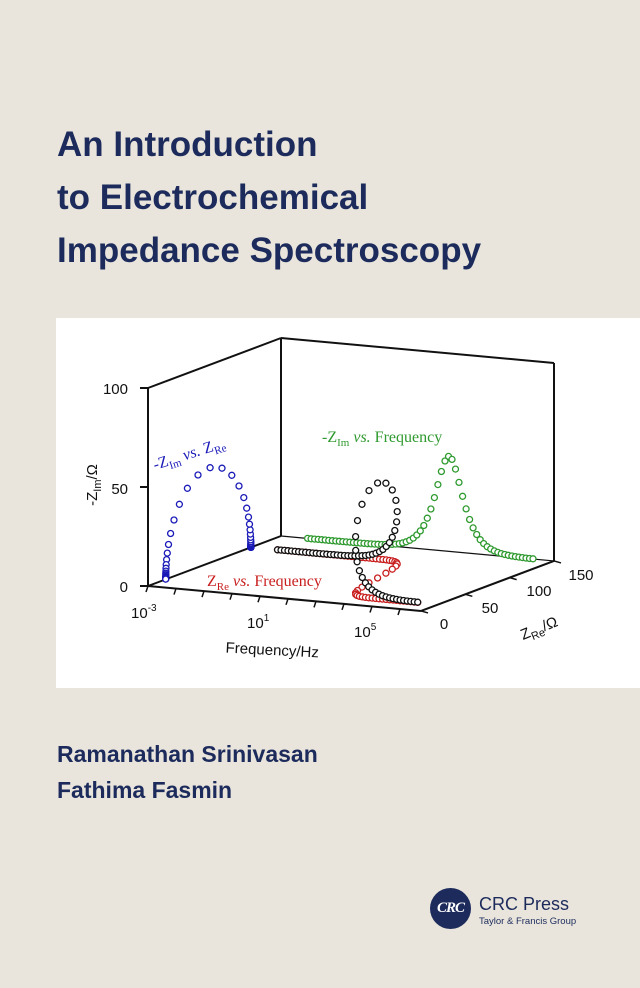 This screenshot has height=988, width=640. I want to click on im-freq-series-label: -ZIm vs. Frequency, so click(382, 439).